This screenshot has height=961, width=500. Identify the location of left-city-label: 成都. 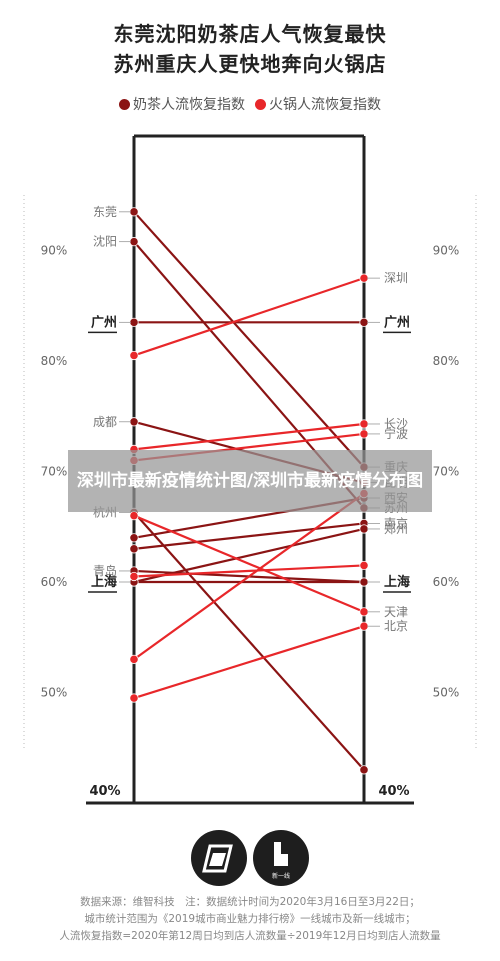
(105, 422).